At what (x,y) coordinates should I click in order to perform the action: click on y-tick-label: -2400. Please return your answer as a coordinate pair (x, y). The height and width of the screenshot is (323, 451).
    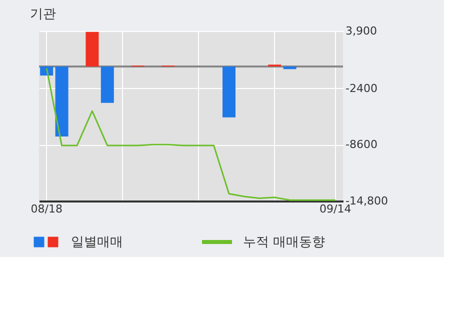
    Looking at the image, I should click on (362, 88).